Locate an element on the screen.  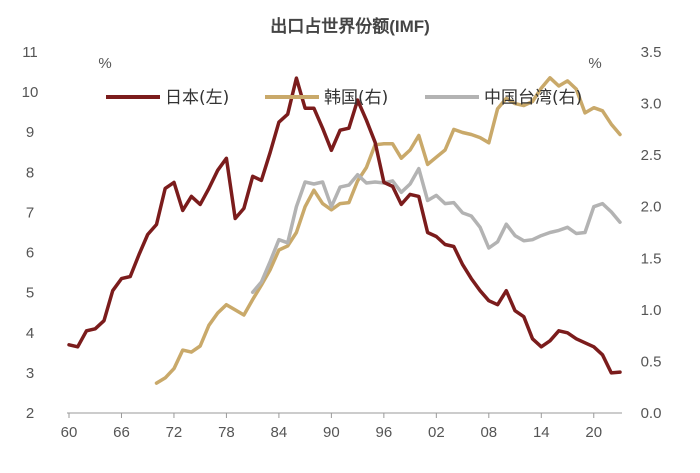
y-left-tick-label: 6 is located at coordinates (30, 253).